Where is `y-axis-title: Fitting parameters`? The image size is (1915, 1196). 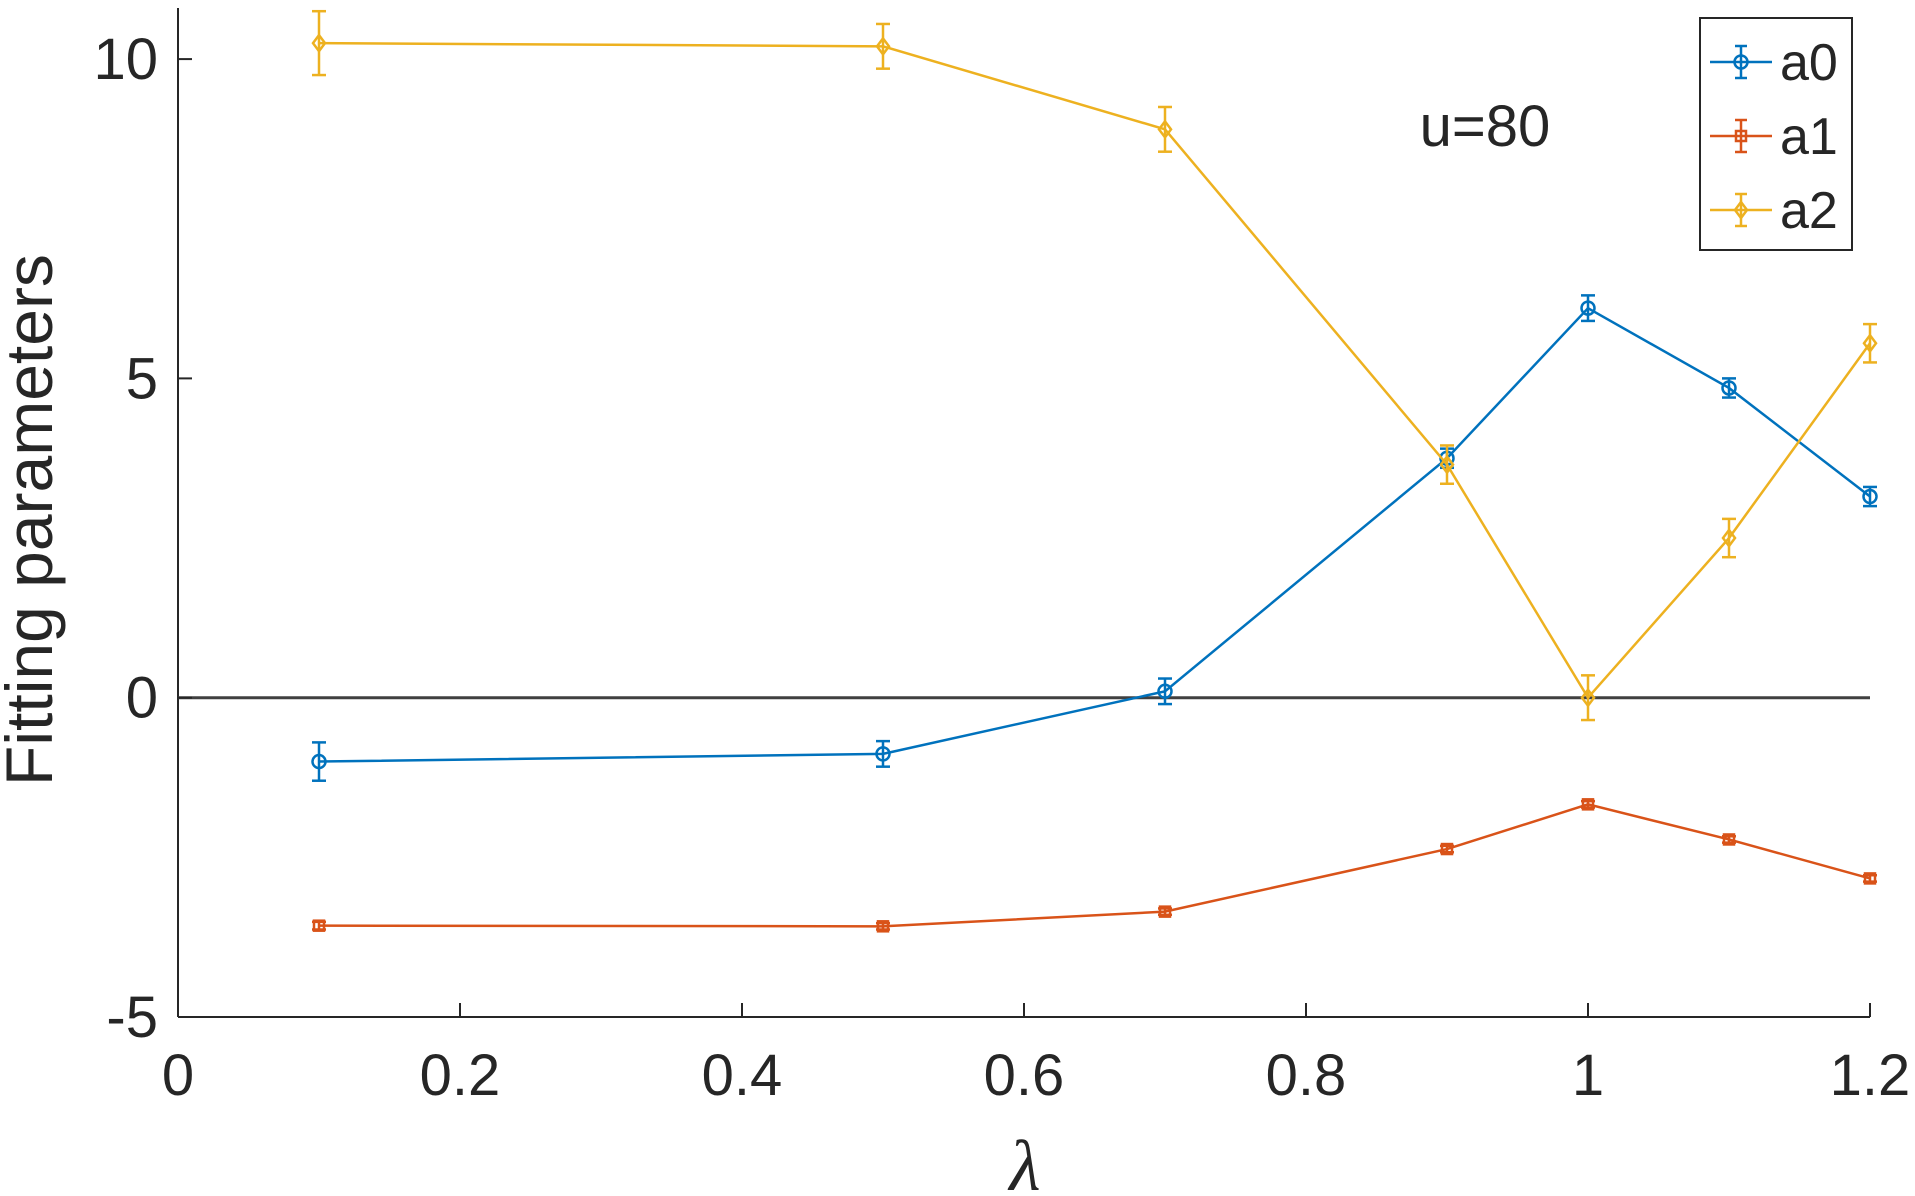
y-axis-title: Fitting parameters is located at coordinates (33, 520).